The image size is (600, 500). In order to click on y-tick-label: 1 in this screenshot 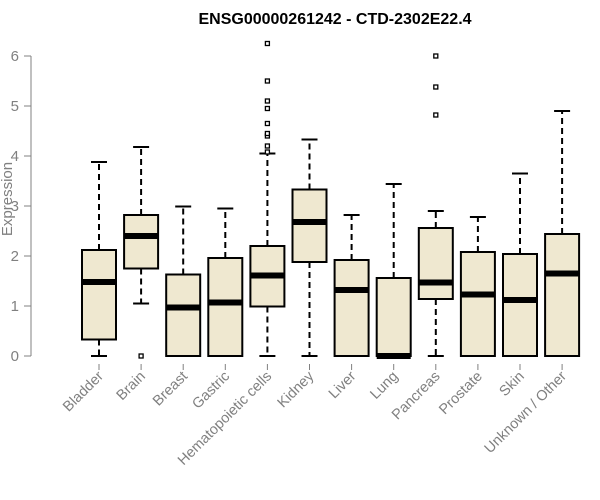, I will do `click(15, 306)`.